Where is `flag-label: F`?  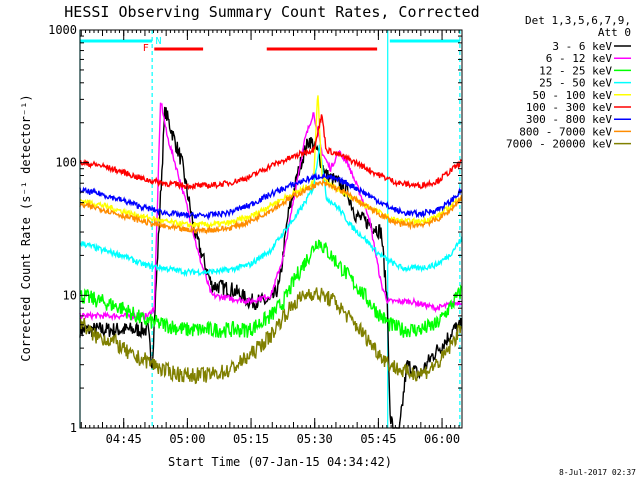
flag-label: F is located at coordinates (146, 48).